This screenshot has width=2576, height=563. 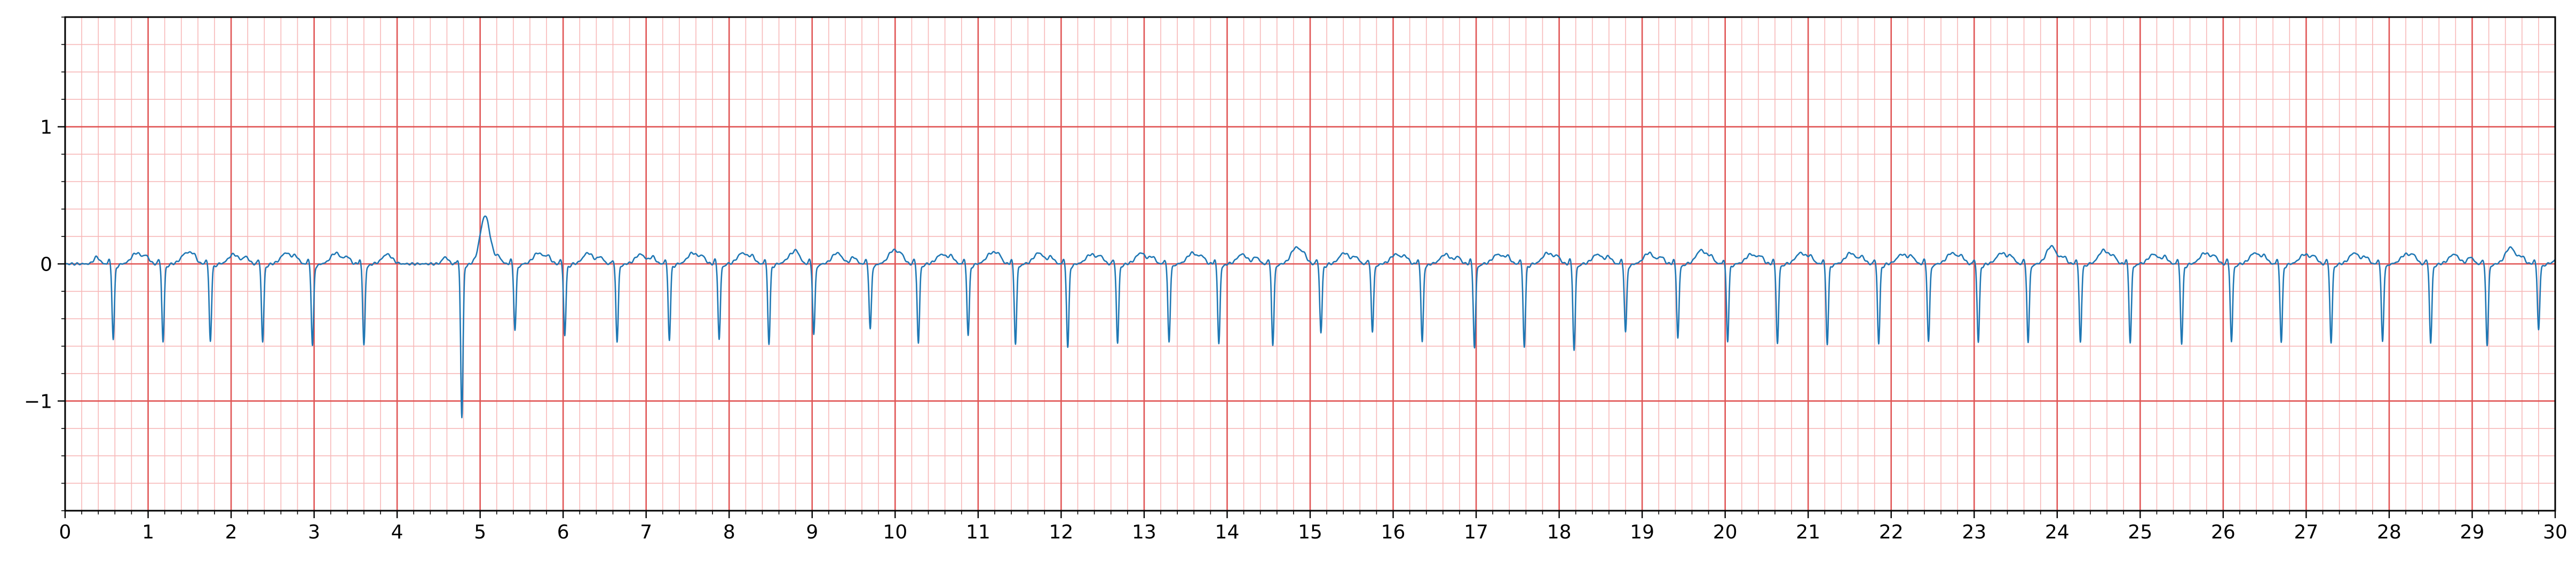 What do you see at coordinates (978, 532) in the screenshot?
I see `x-tick-label: 11` at bounding box center [978, 532].